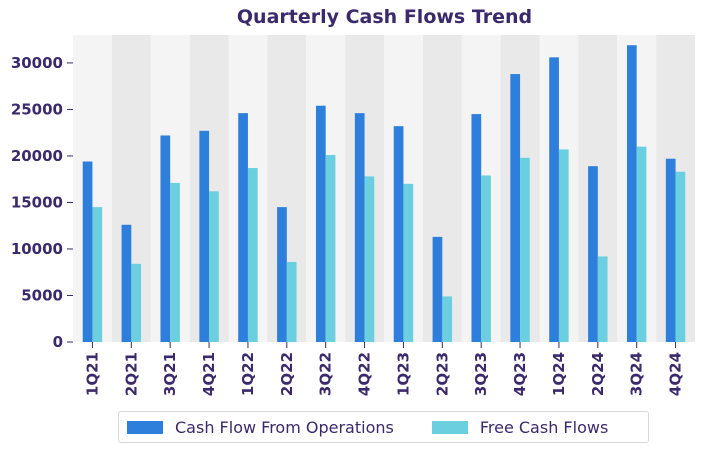 This screenshot has height=455, width=703. What do you see at coordinates (37, 109) in the screenshot?
I see `y-tick-label: 25000` at bounding box center [37, 109].